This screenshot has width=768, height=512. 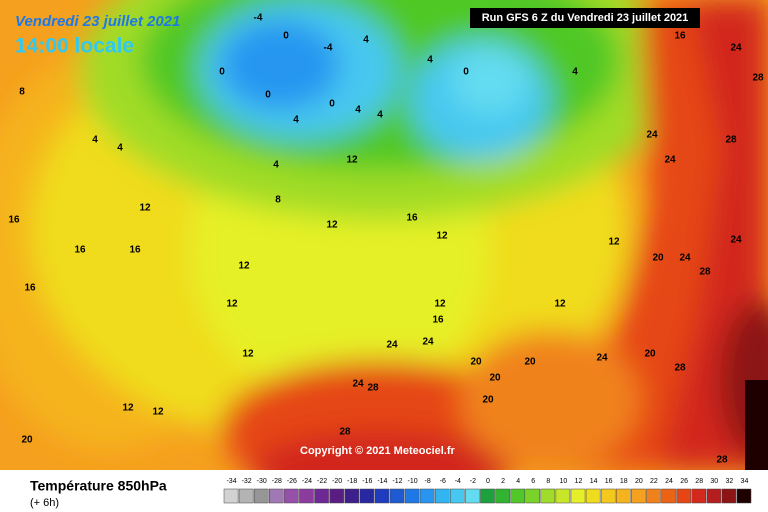 I want to click on scale-label: -34, so click(x=231, y=481).